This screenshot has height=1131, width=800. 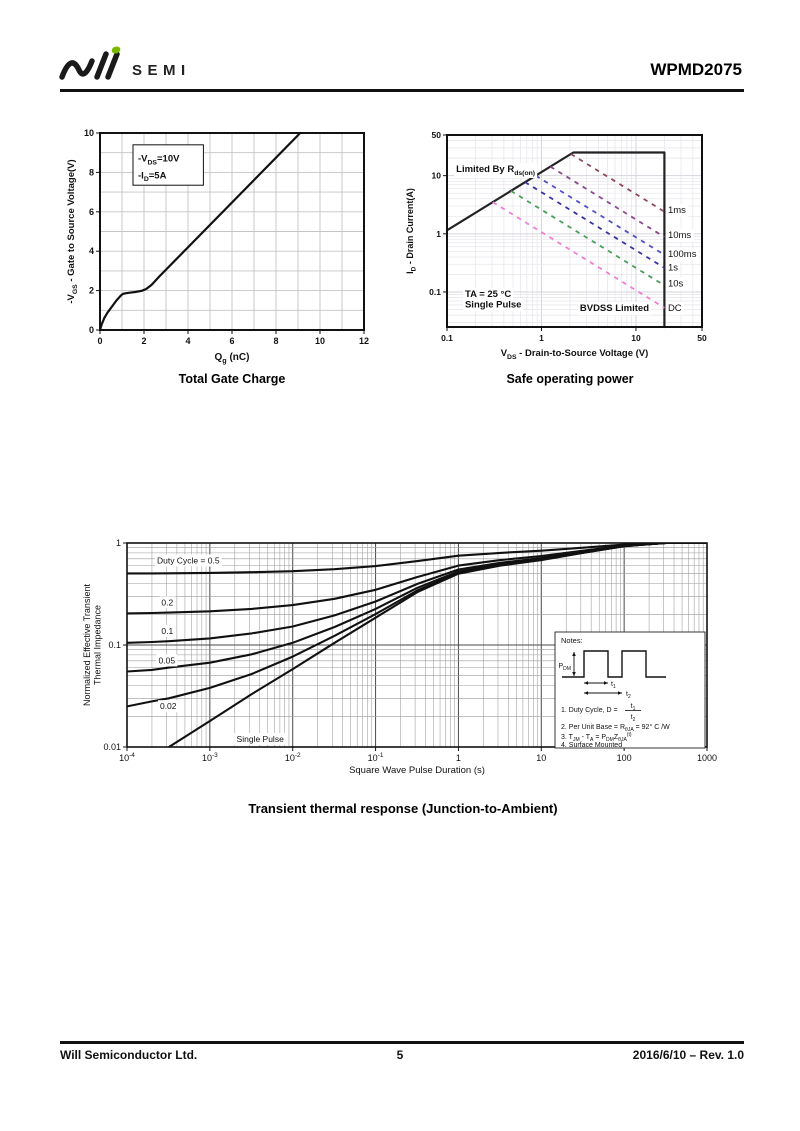 What do you see at coordinates (617, 183) in the screenshot?
I see `series-1ms` at bounding box center [617, 183].